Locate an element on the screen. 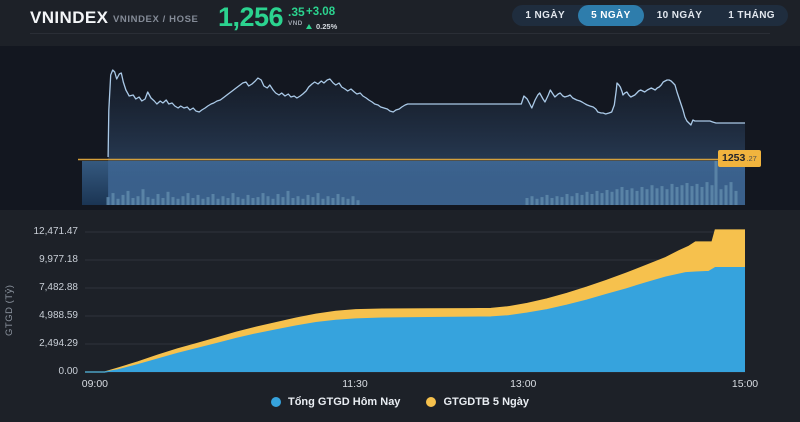  price-change: +3.08 is located at coordinates (321, 12).